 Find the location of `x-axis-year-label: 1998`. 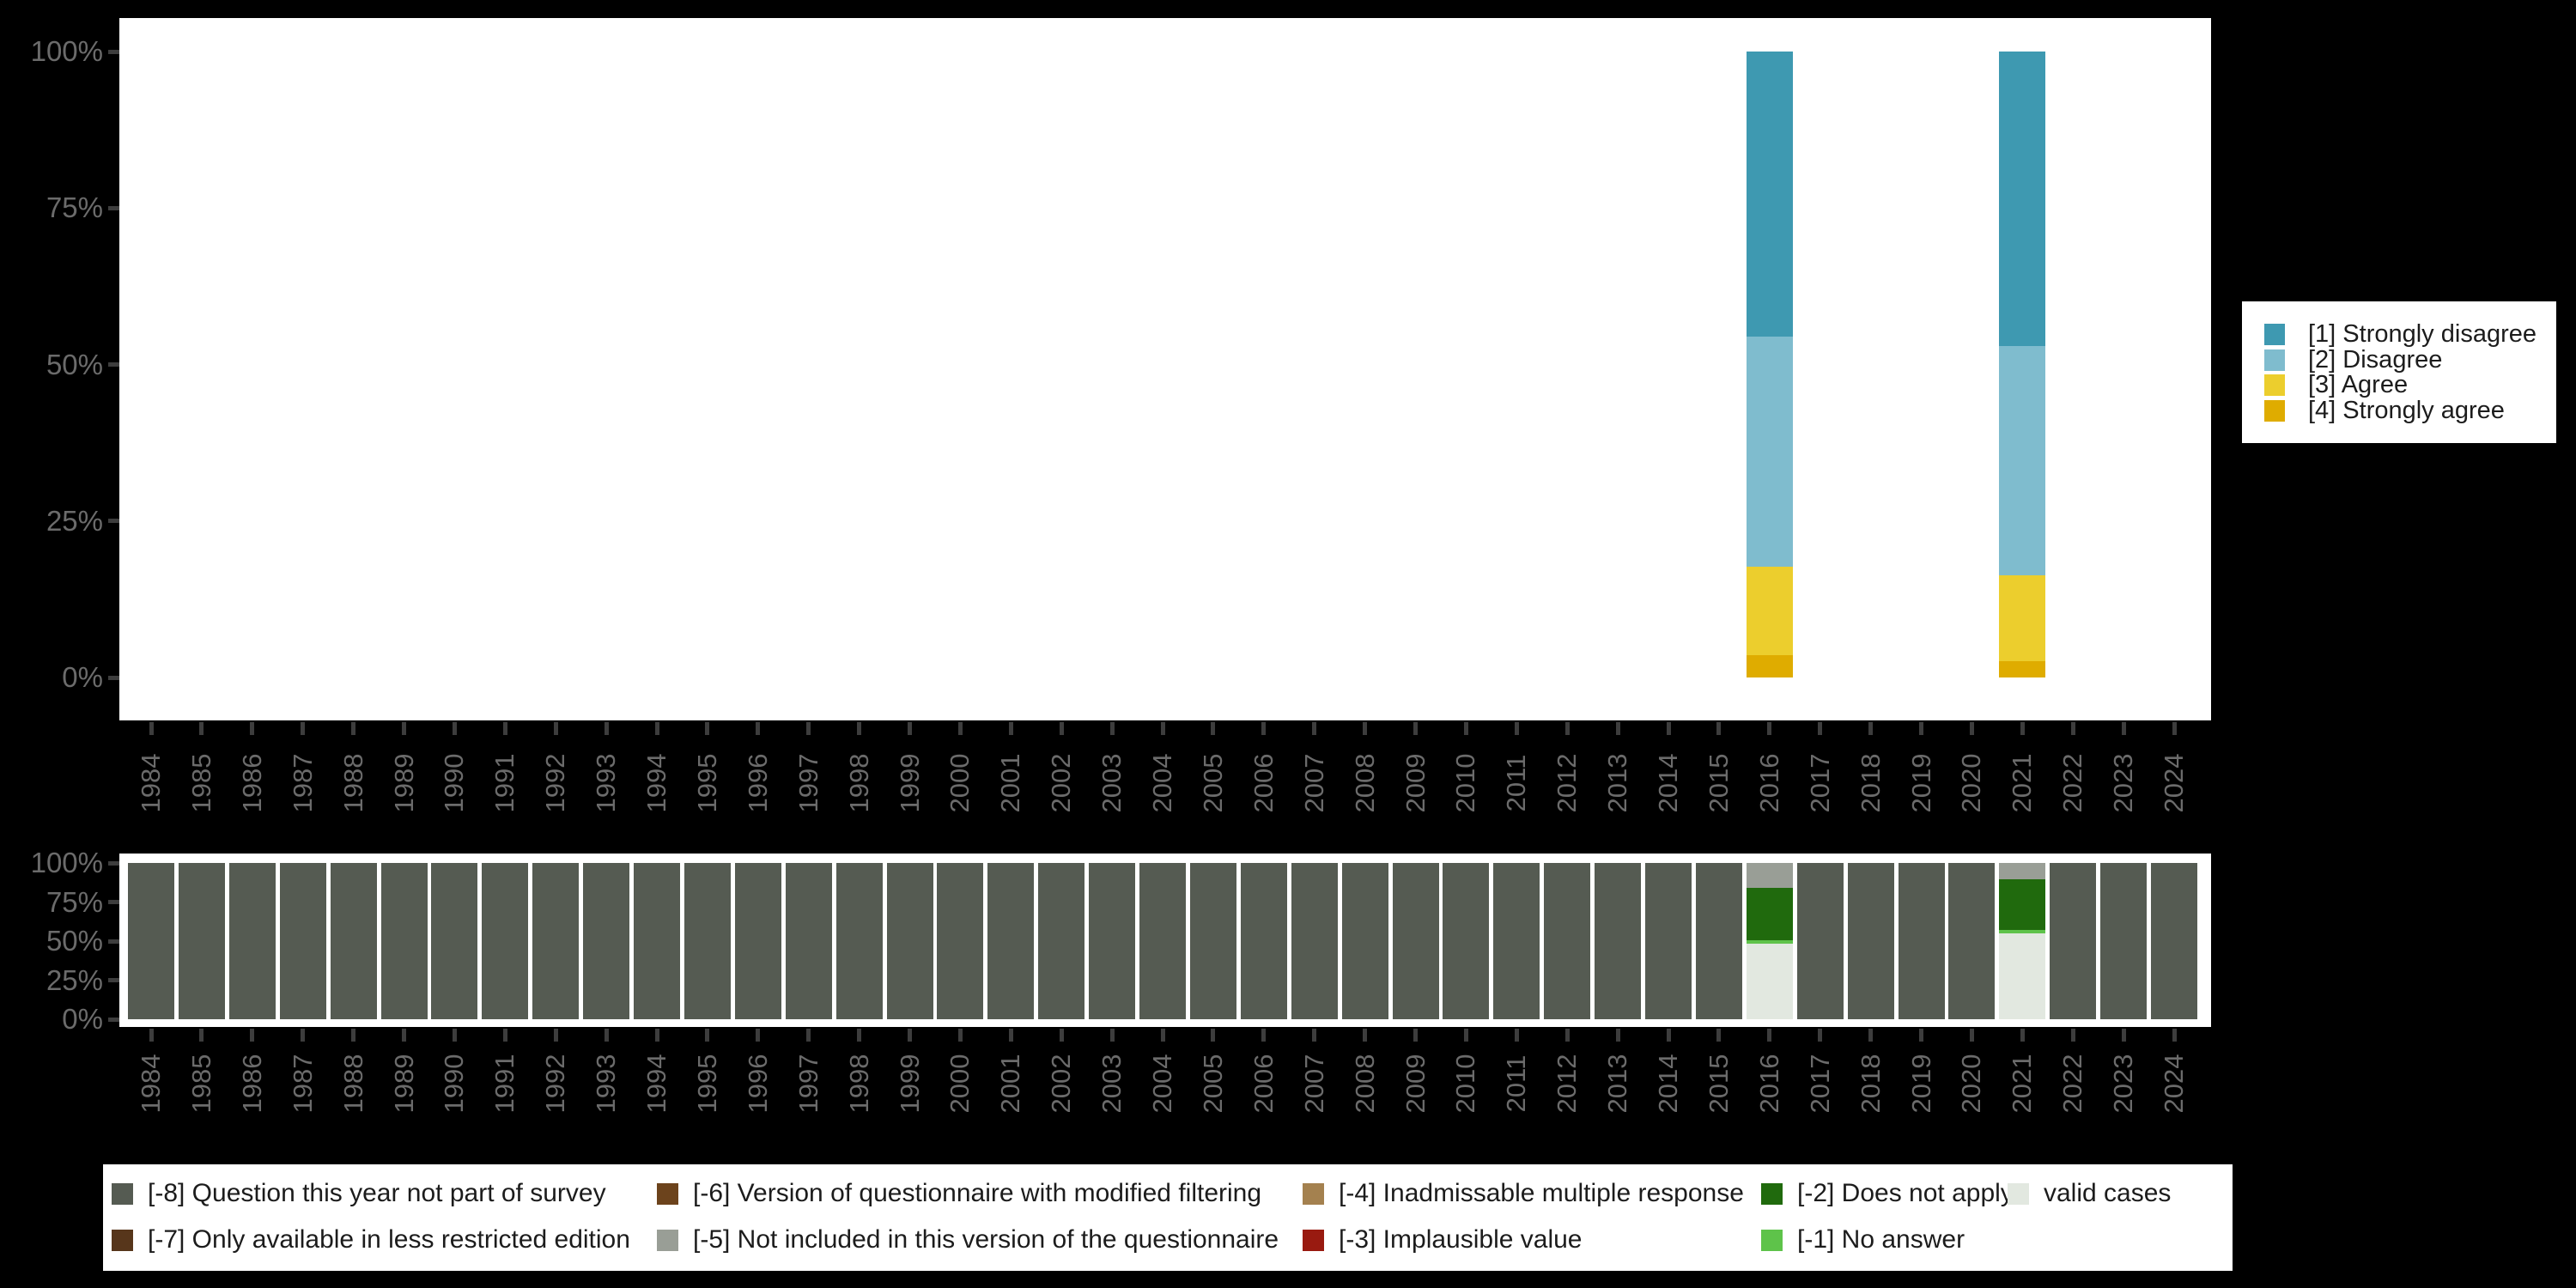

x-axis-year-label: 1998 is located at coordinates (858, 783).